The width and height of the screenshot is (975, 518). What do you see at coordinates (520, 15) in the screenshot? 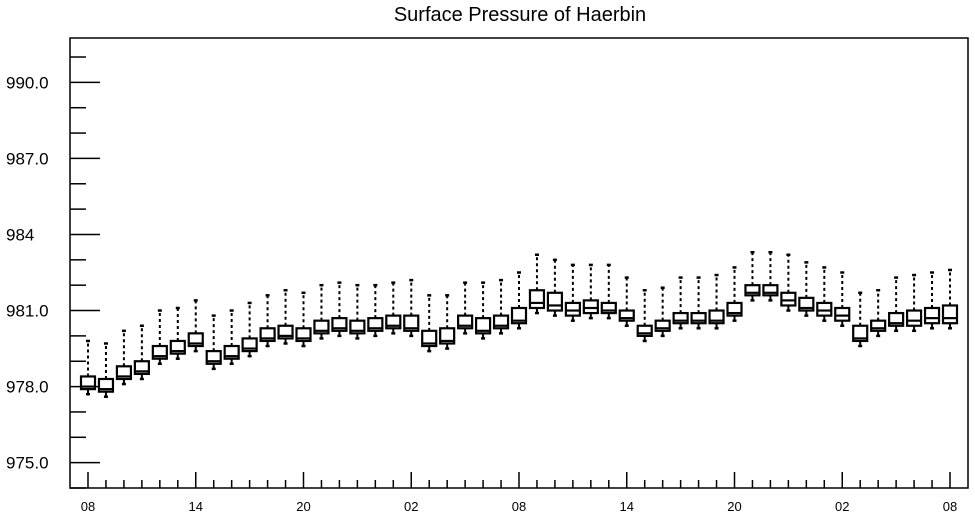
I see `chart-title: Surface Pressure of Haerbin` at bounding box center [520, 15].